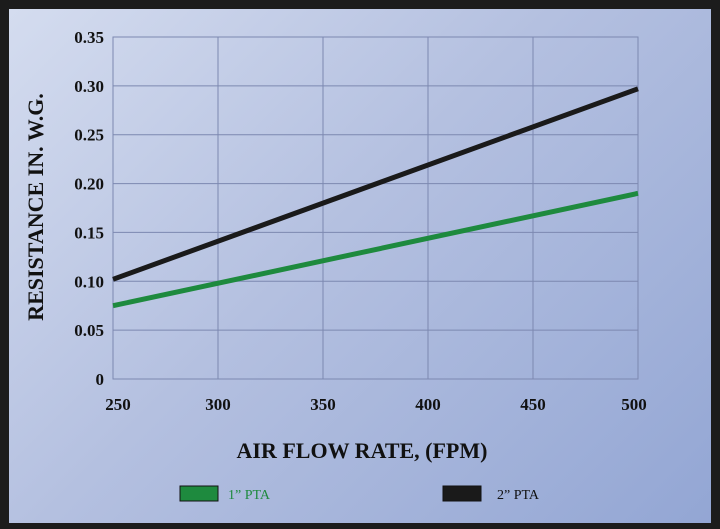 The width and height of the screenshot is (720, 529). I want to click on x-tick-label: 350, so click(323, 404).